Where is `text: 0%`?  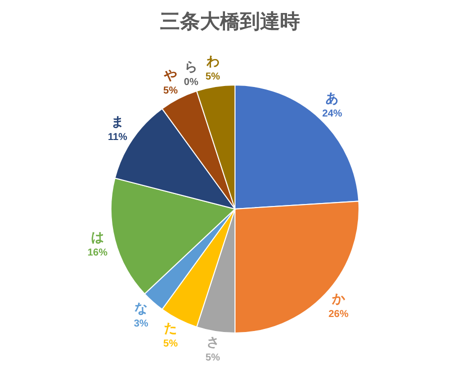 text: 0% is located at coordinates (191, 82).